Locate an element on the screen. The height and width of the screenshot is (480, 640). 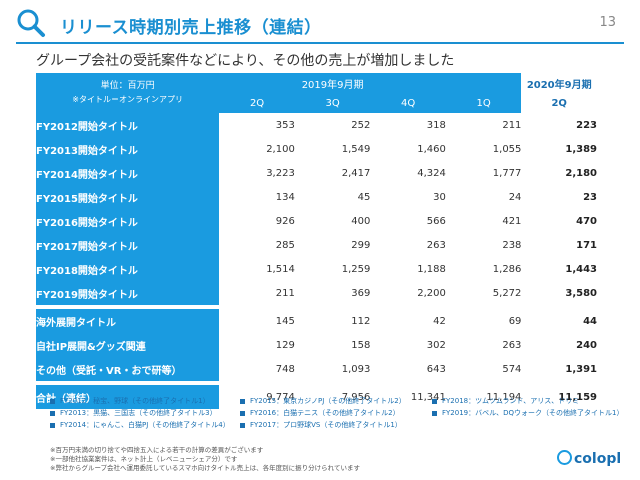
company-logo: colopl is located at coordinates (589, 458).